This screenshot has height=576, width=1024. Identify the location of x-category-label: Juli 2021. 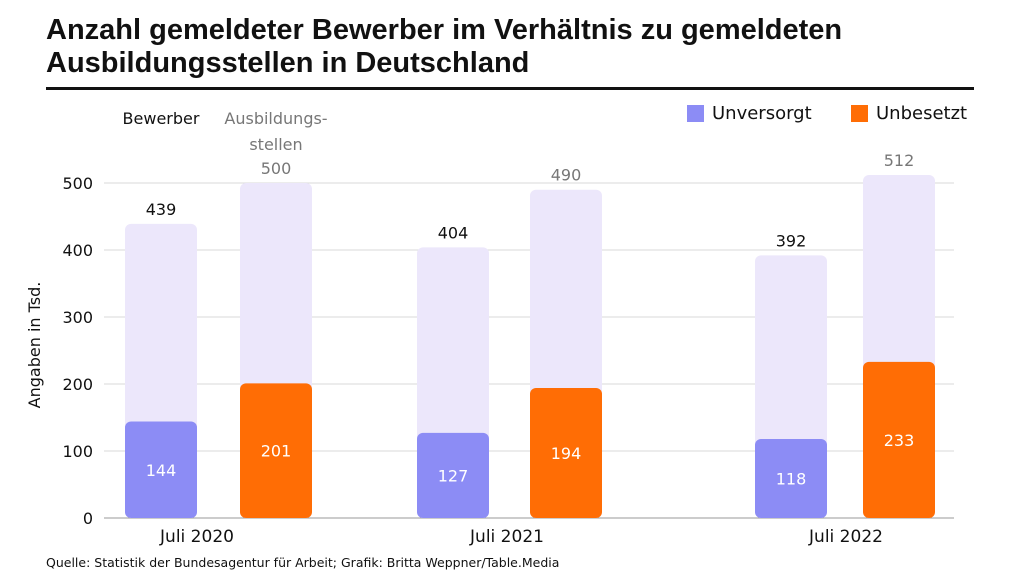
(506, 537).